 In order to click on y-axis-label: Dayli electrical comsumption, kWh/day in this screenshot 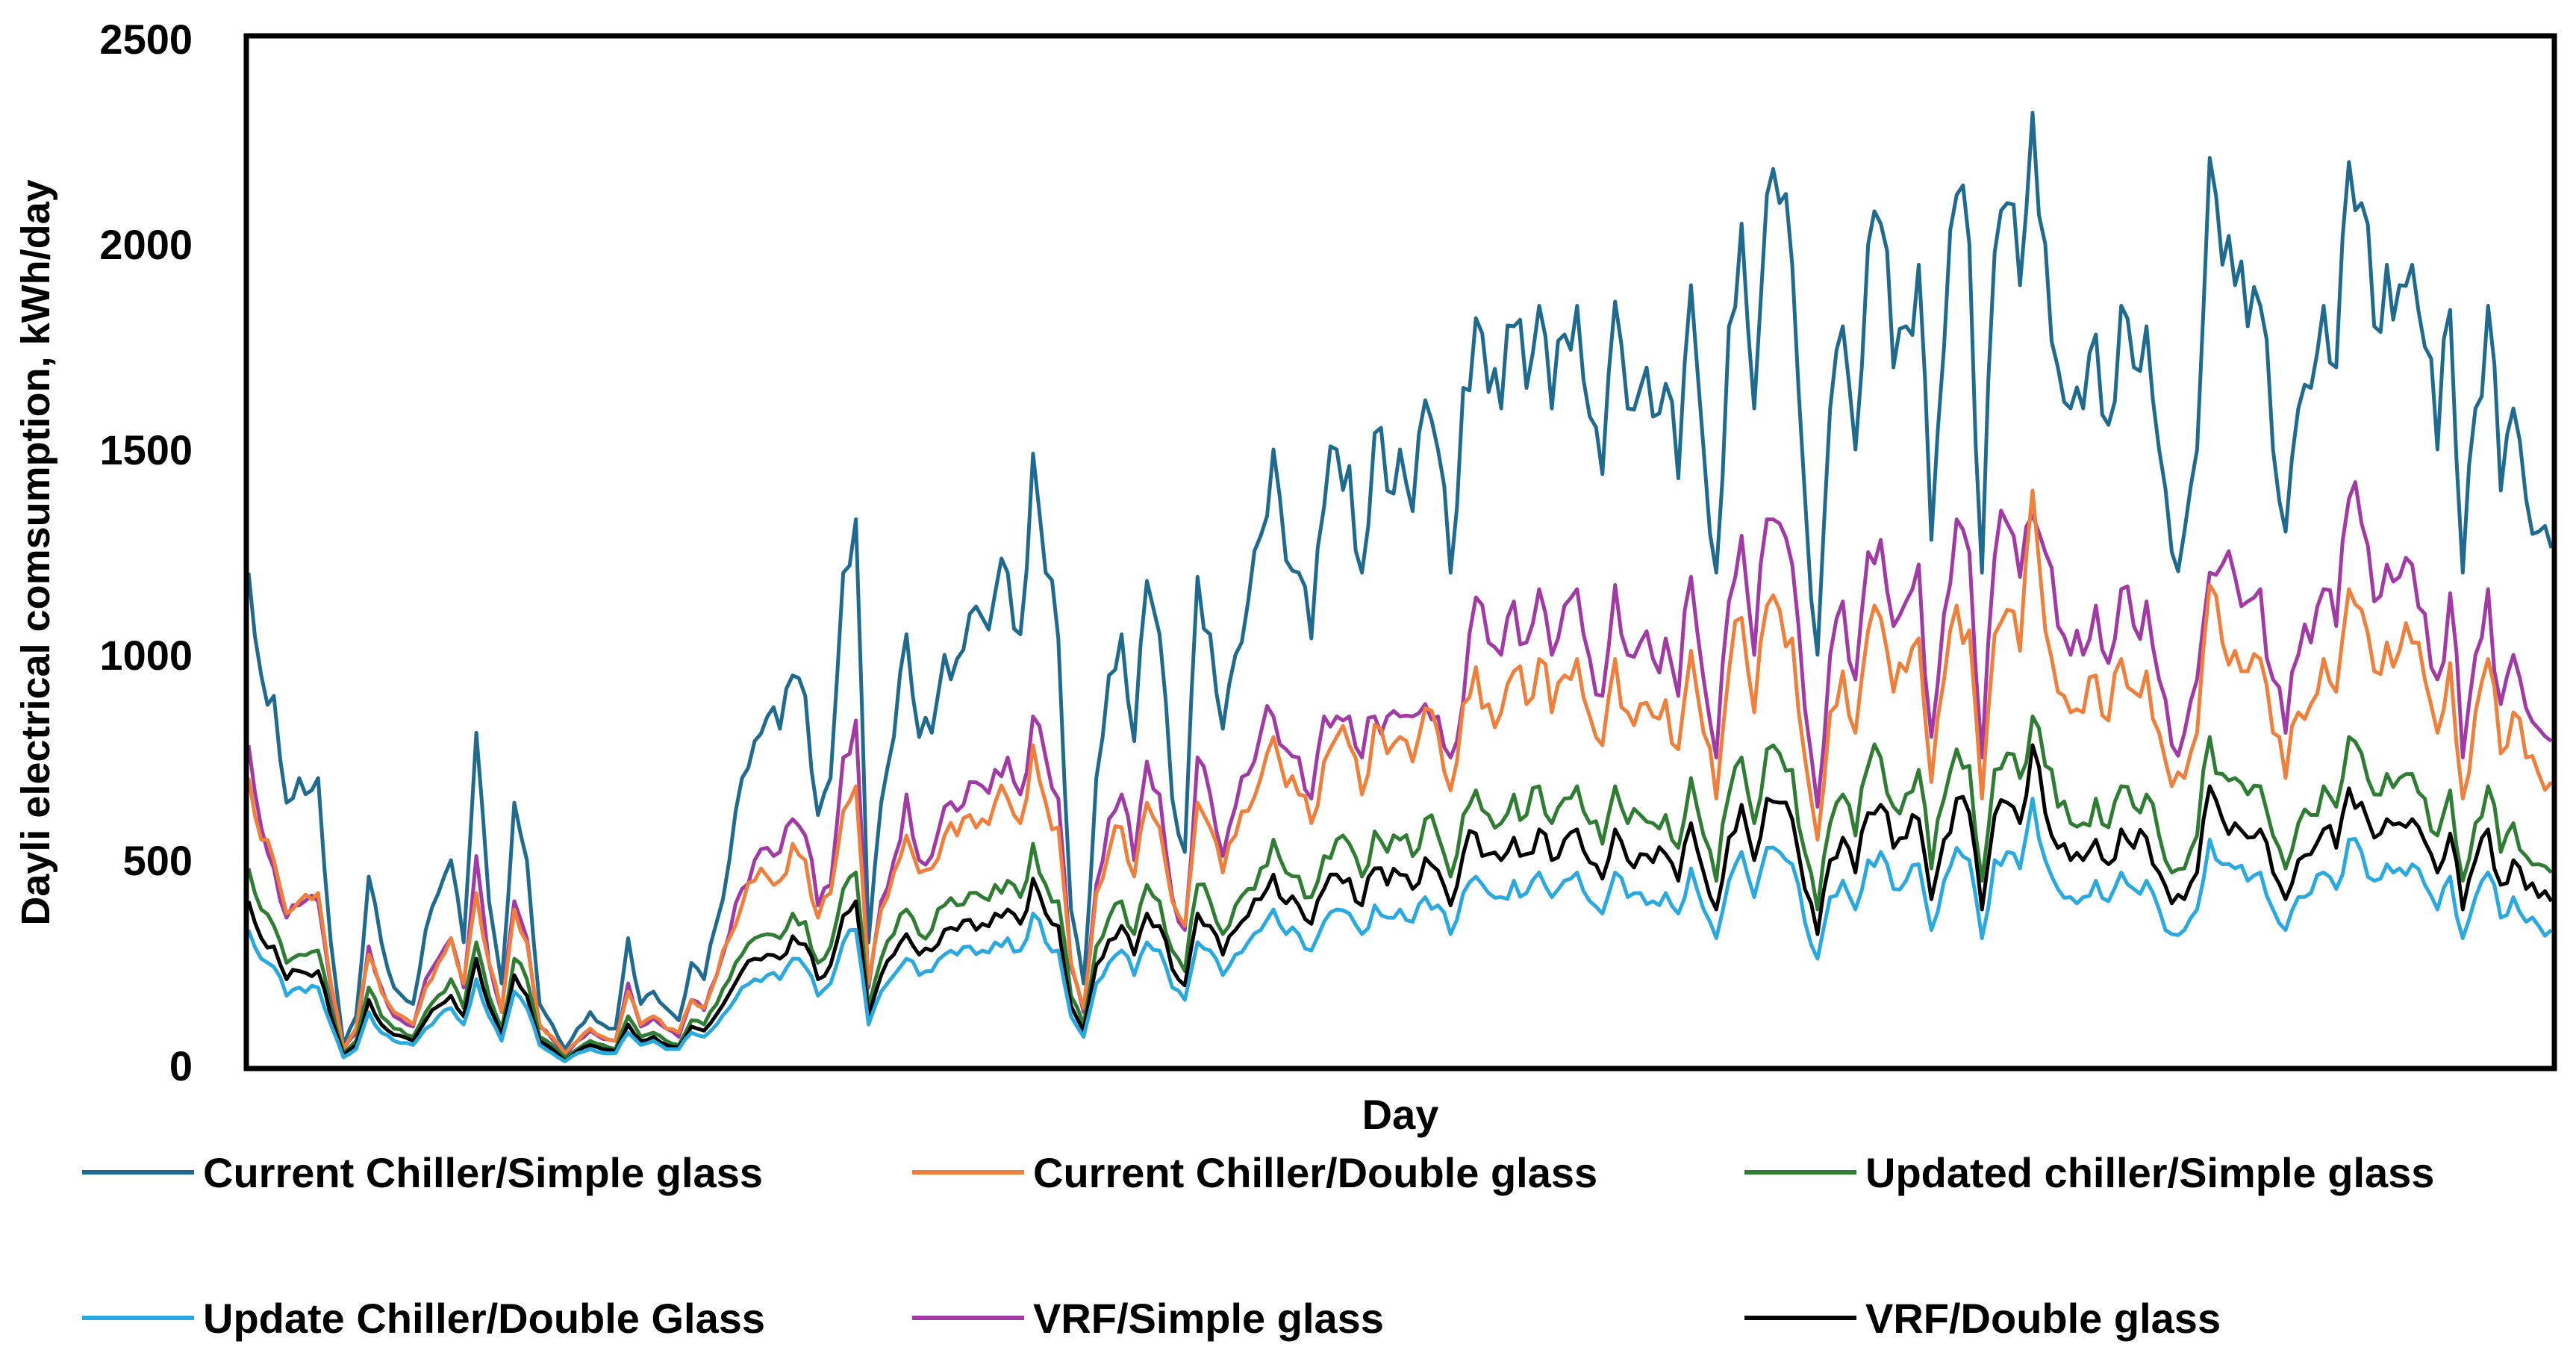, I will do `click(35, 552)`.